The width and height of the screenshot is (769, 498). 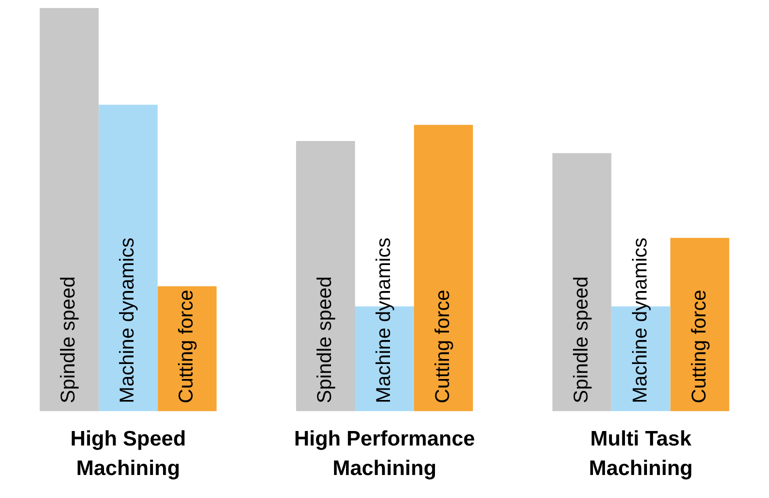 I want to click on series-label: Cutting force, so click(x=187, y=347).